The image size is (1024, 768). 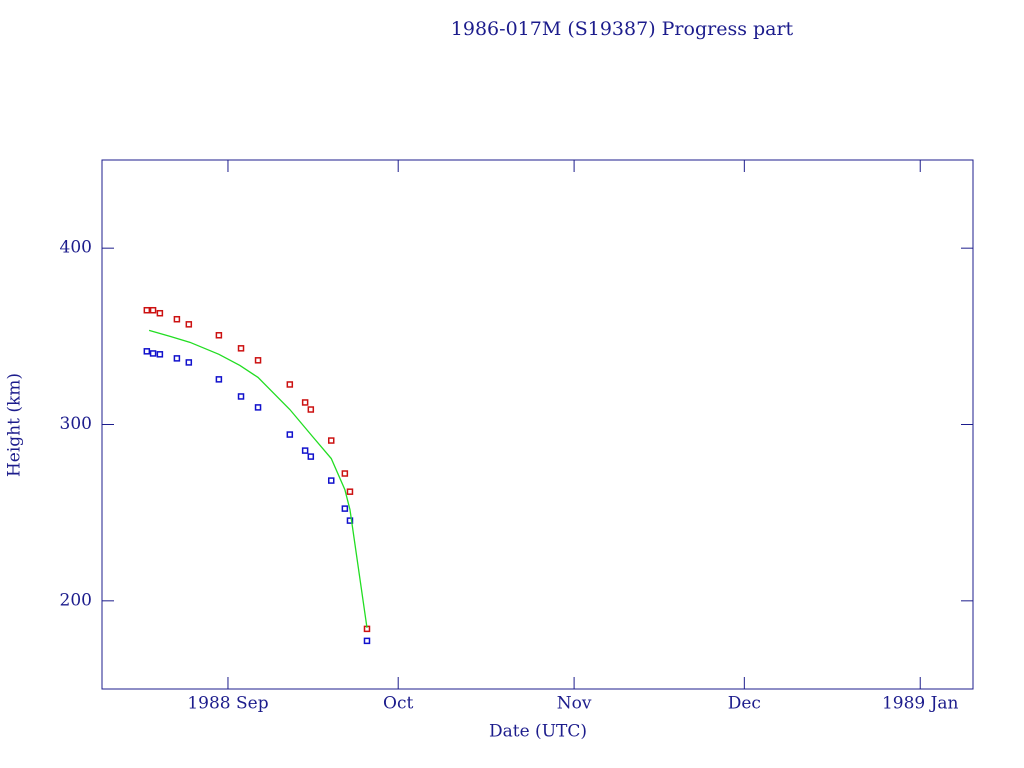 I want to click on x-tick-label: Dec, so click(x=744, y=704).